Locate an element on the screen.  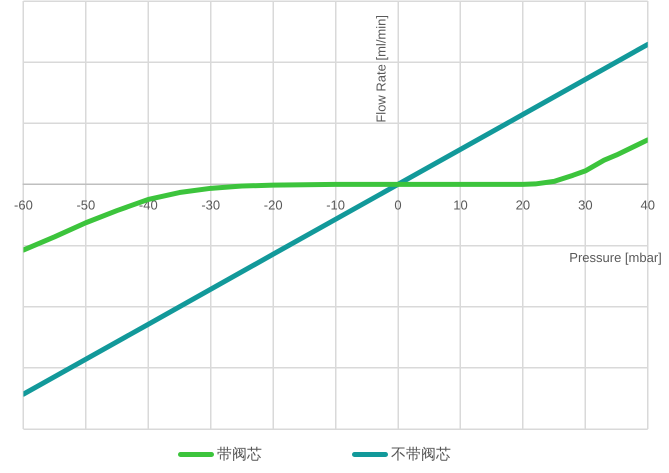
x-tick-label: 10 is located at coordinates (460, 205).